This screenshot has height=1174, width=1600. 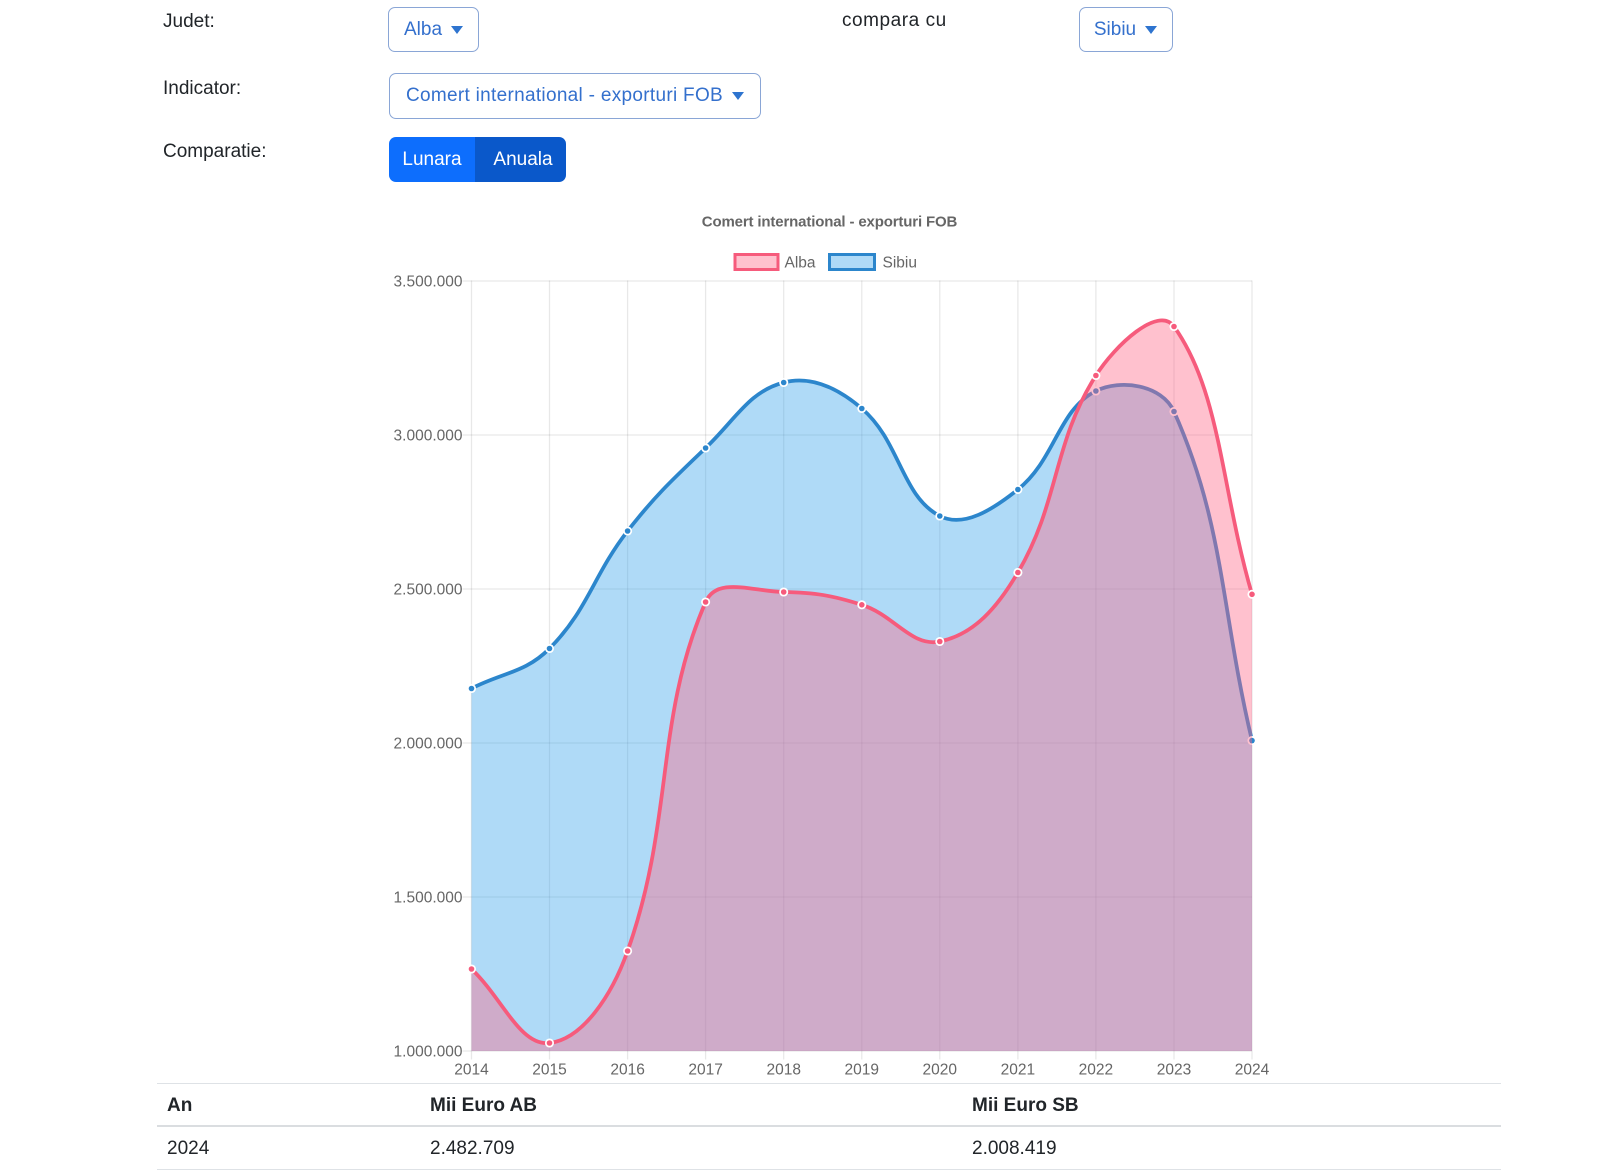 What do you see at coordinates (1096, 1070) in the screenshot?
I see `svg-text: 2022` at bounding box center [1096, 1070].